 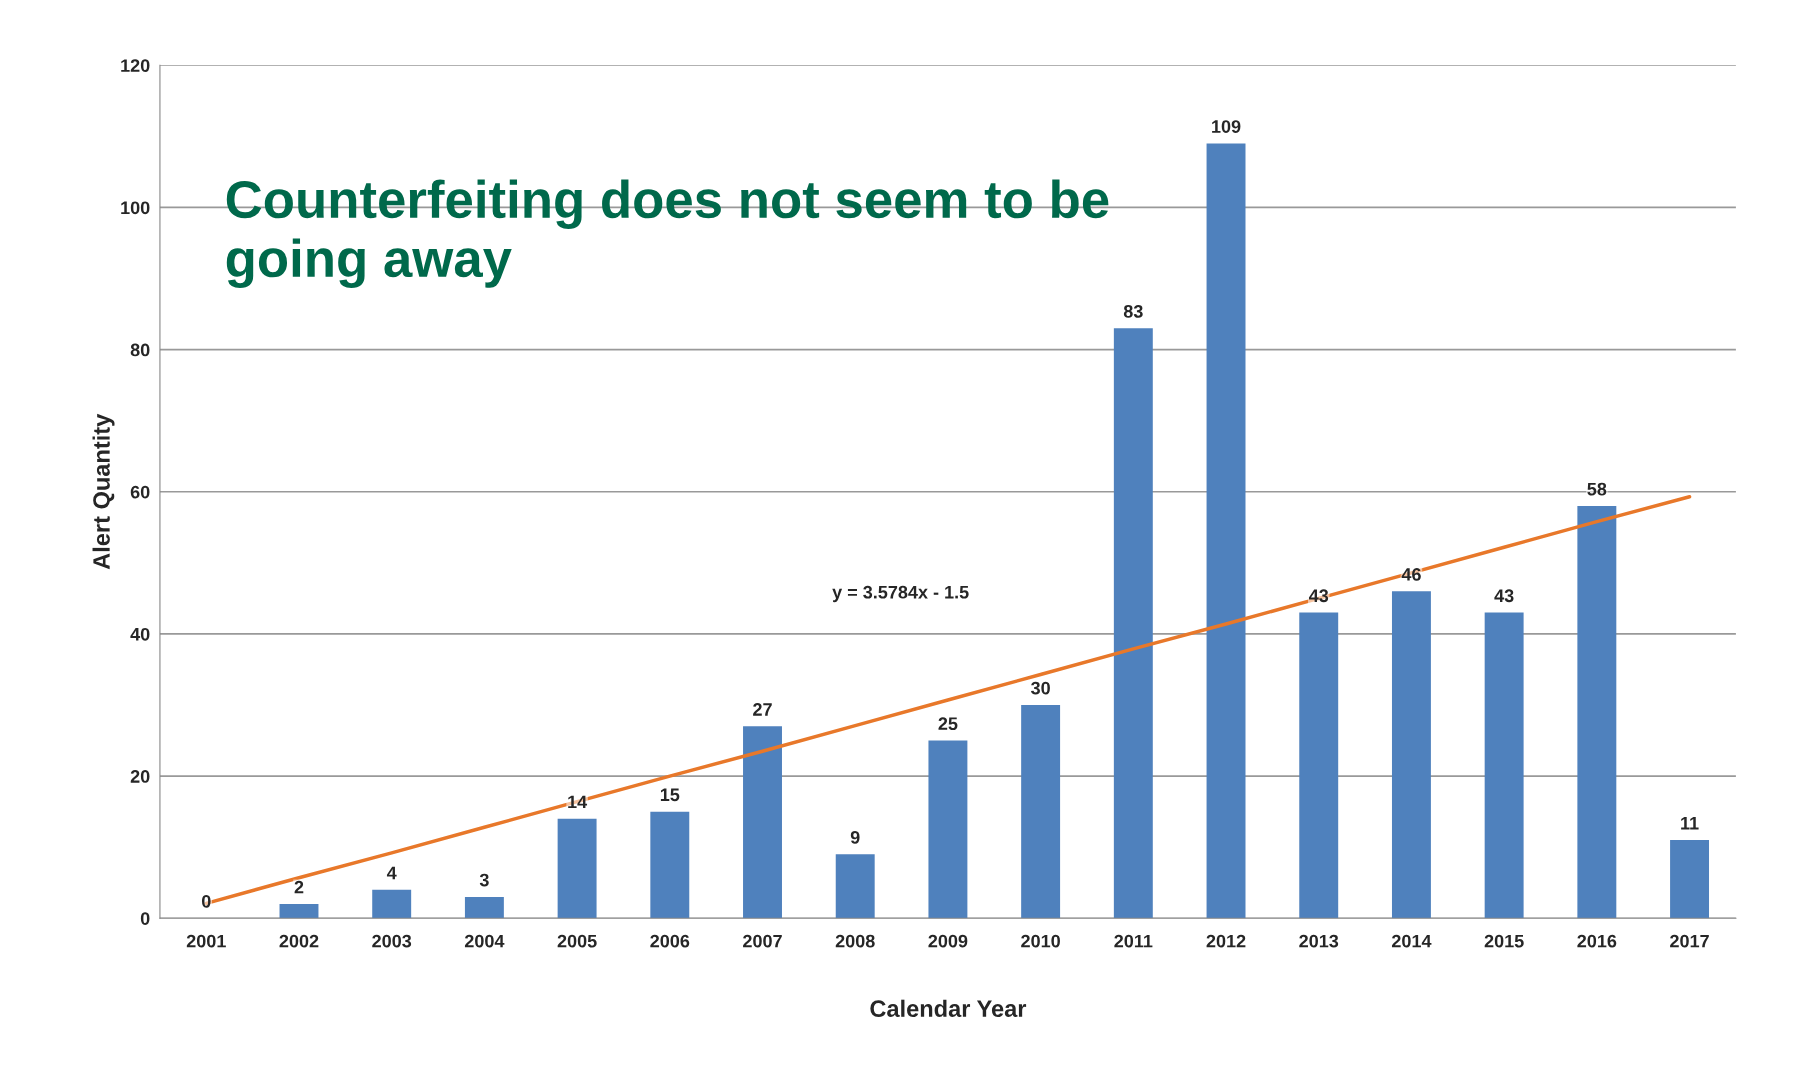 I want to click on data-label: 58, so click(x=1597, y=489).